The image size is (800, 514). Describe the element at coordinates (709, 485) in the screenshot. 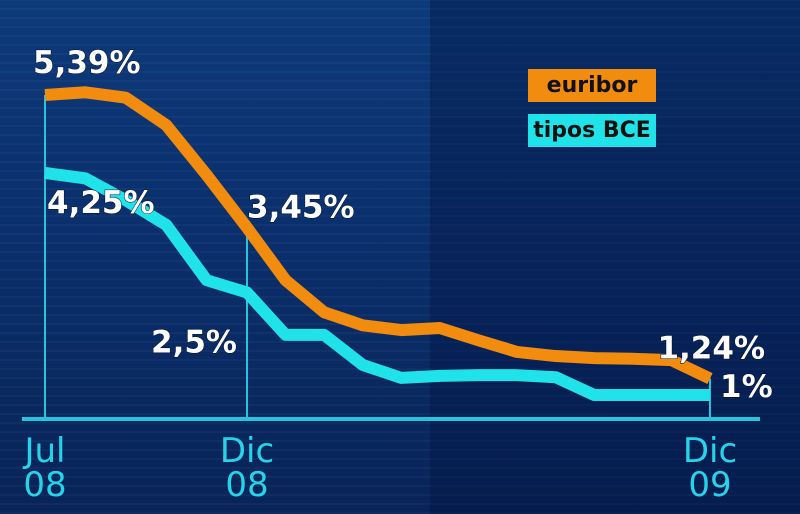

I see `x-tick-label: 09` at that location.